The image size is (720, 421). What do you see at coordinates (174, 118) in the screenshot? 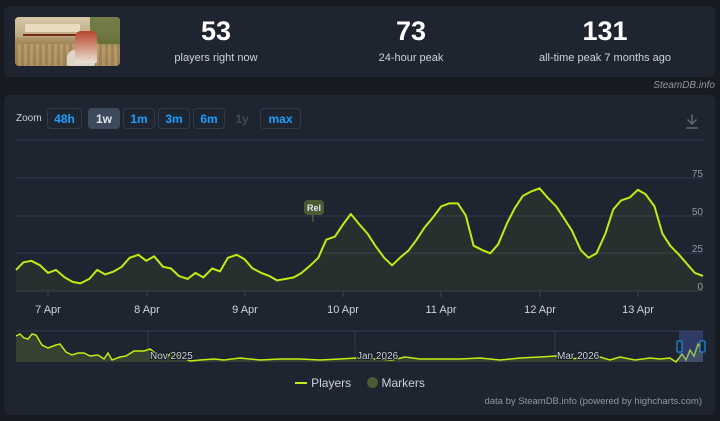
I see `zoom-button-3m: 3m` at bounding box center [174, 118].